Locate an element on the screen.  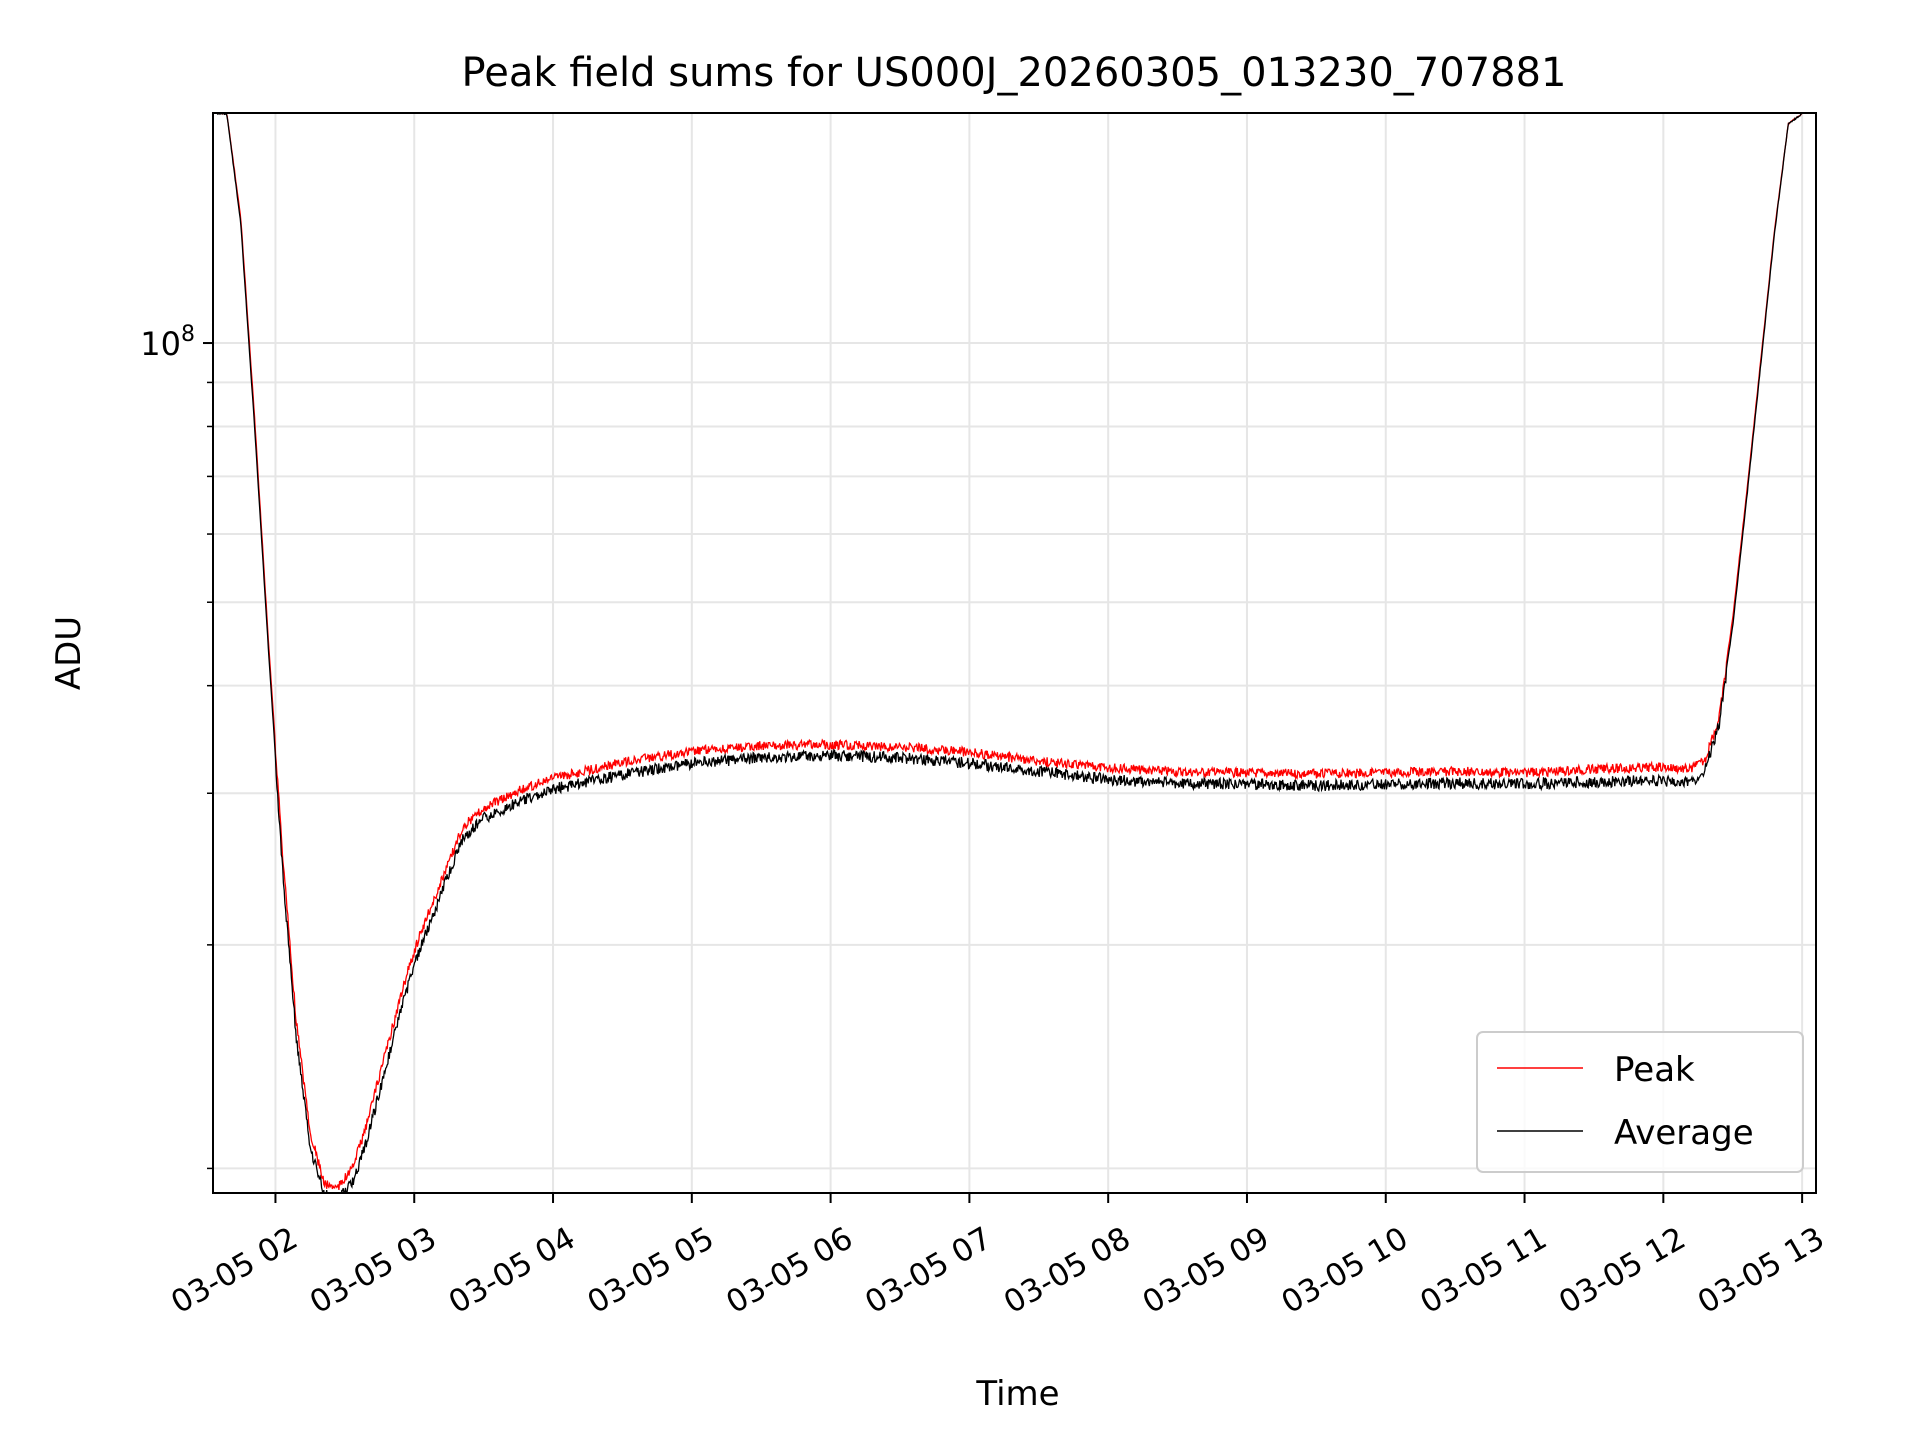
x-axis-label: Time is located at coordinates (1017, 1394).